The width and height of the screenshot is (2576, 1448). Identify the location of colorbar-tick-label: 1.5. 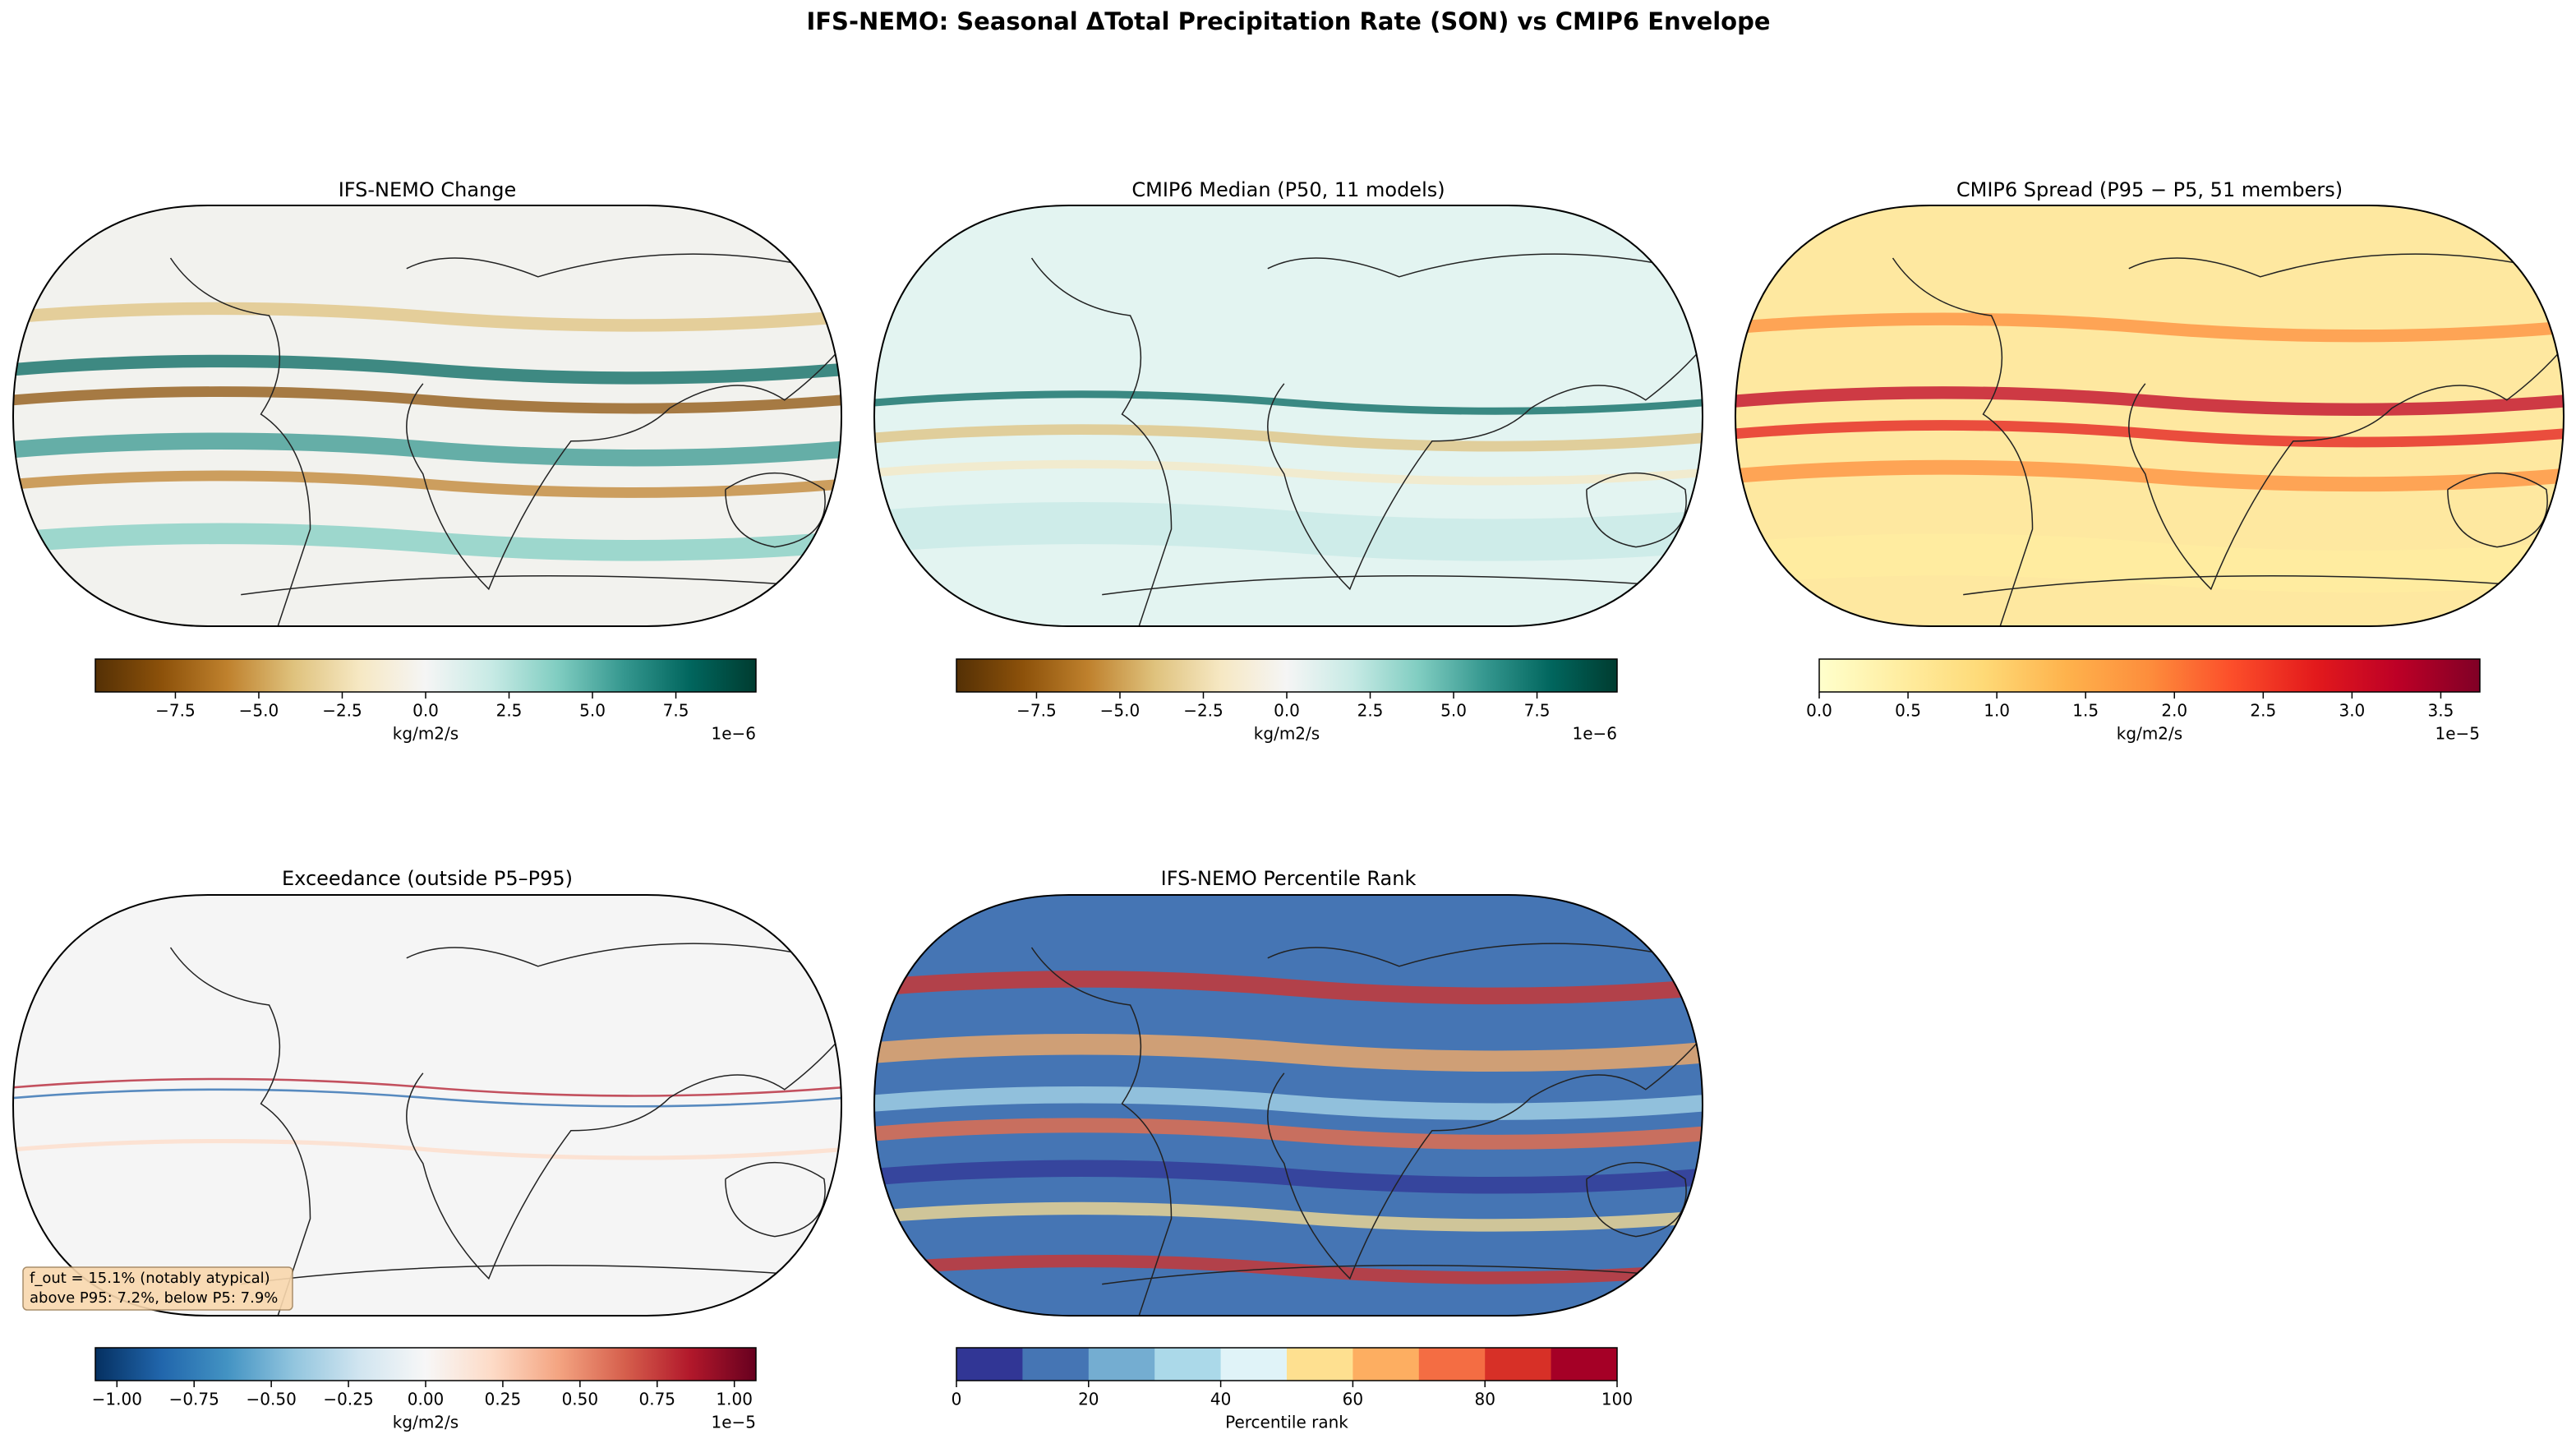
(2085, 711).